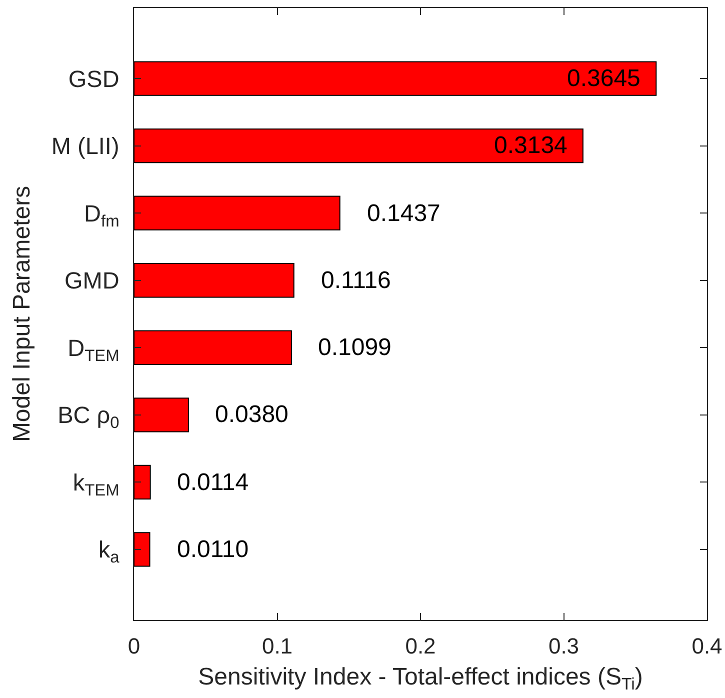 This screenshot has height=698, width=725. What do you see at coordinates (102, 215) in the screenshot?
I see `y-tick-label: D$_{fm}$` at bounding box center [102, 215].